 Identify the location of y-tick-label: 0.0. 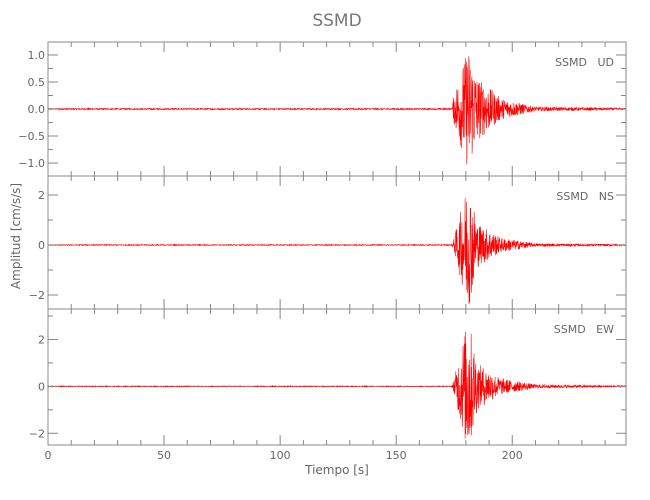
(37, 109).